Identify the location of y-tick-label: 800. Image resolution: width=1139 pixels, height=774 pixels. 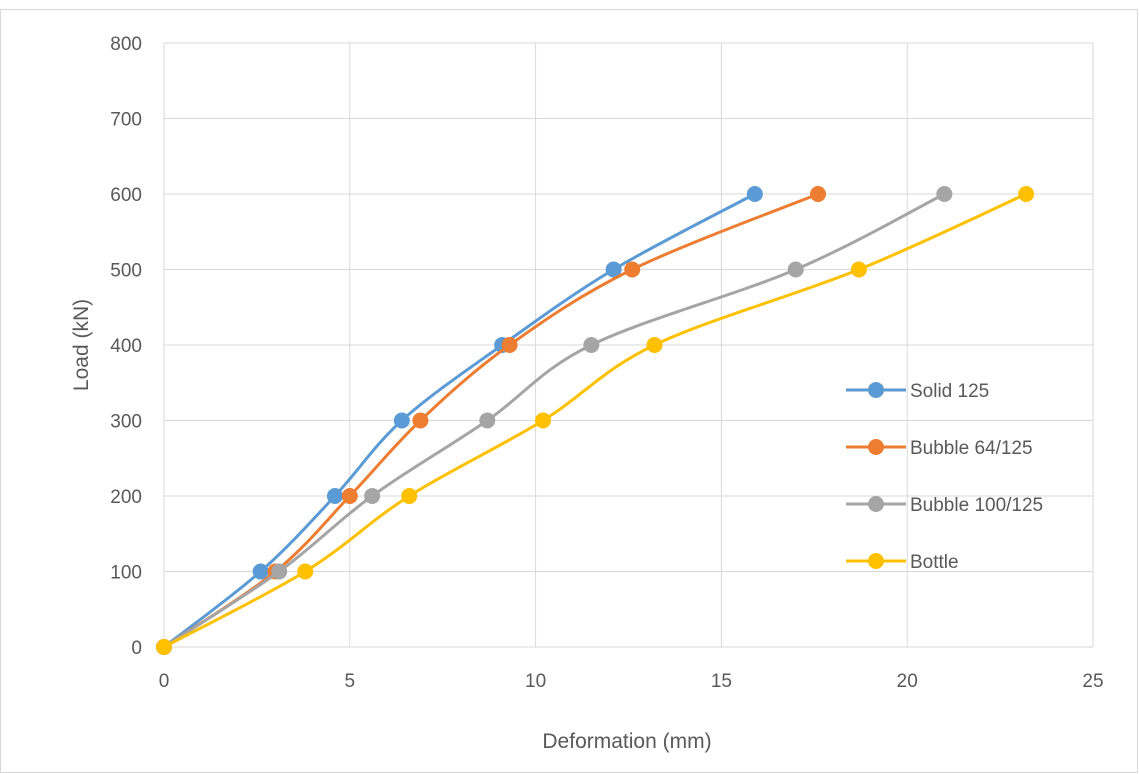
(126, 44).